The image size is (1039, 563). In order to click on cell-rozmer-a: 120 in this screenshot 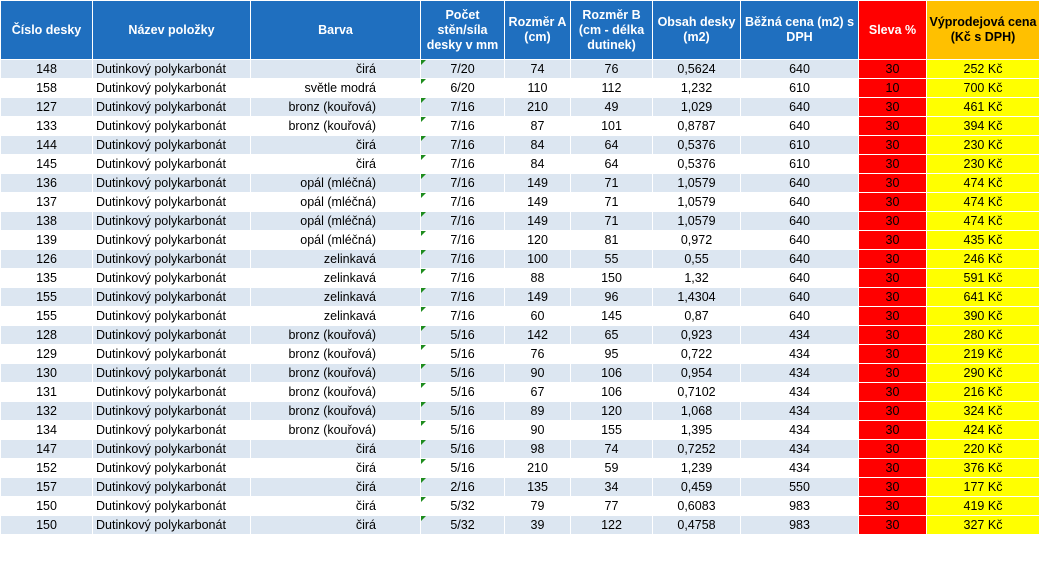, I will do `click(537, 240)`.